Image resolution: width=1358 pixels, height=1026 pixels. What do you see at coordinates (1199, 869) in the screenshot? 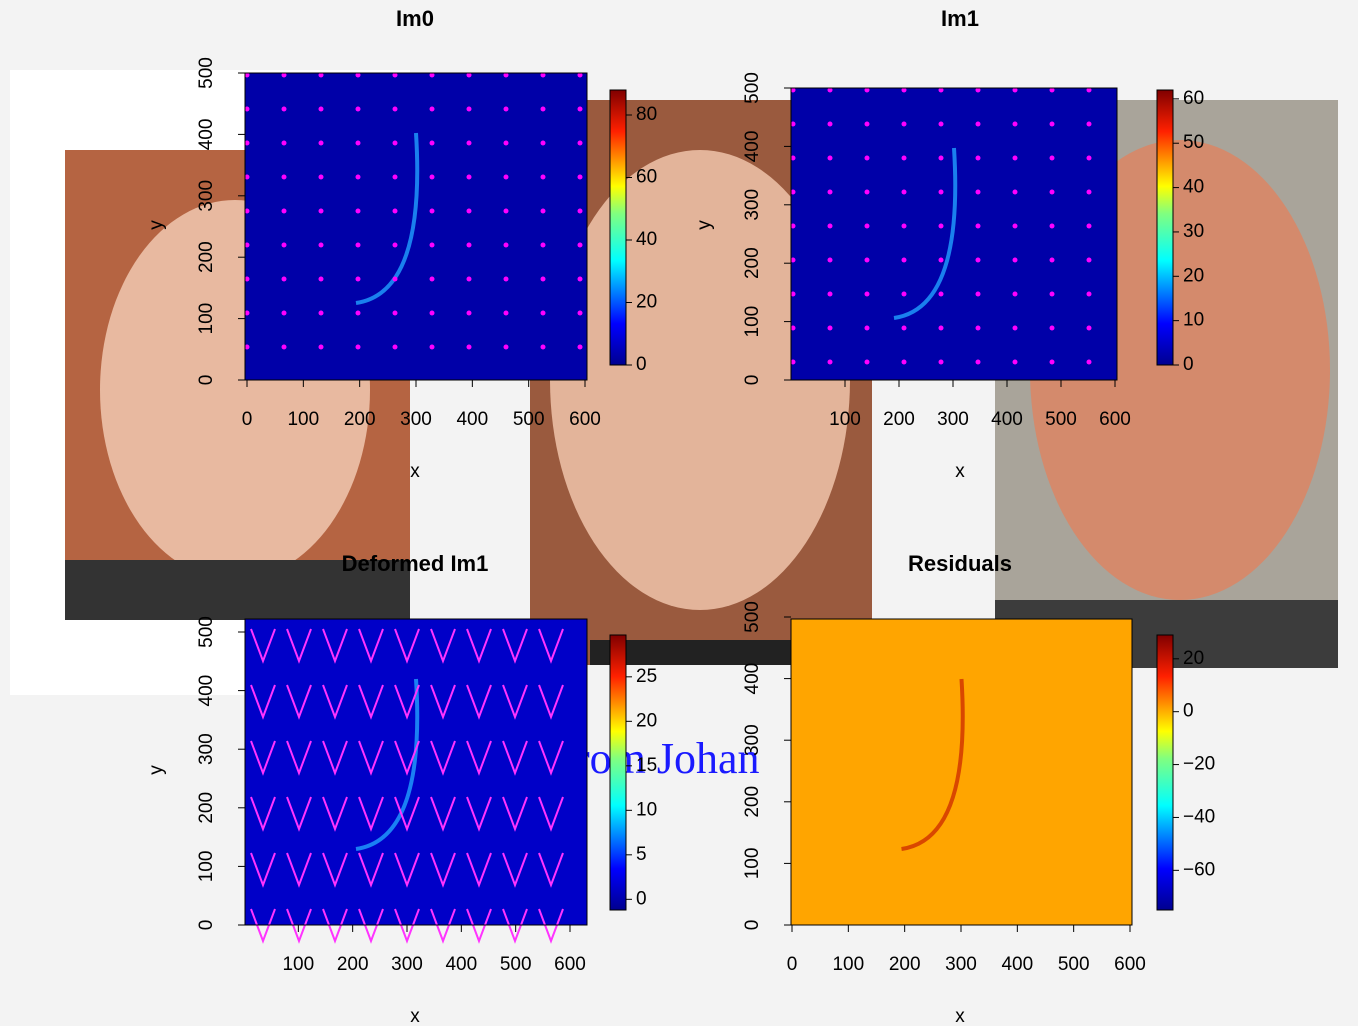
I see `colorbar-tick-label: −60` at bounding box center [1199, 869].